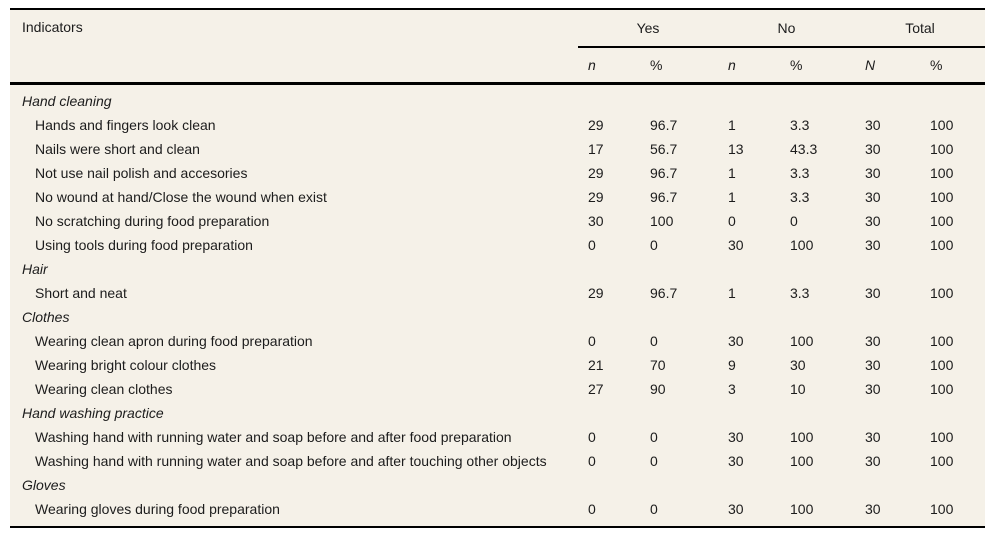 The height and width of the screenshot is (559, 992). Describe the element at coordinates (804, 149) in the screenshot. I see `value-cell: 43.3` at that location.